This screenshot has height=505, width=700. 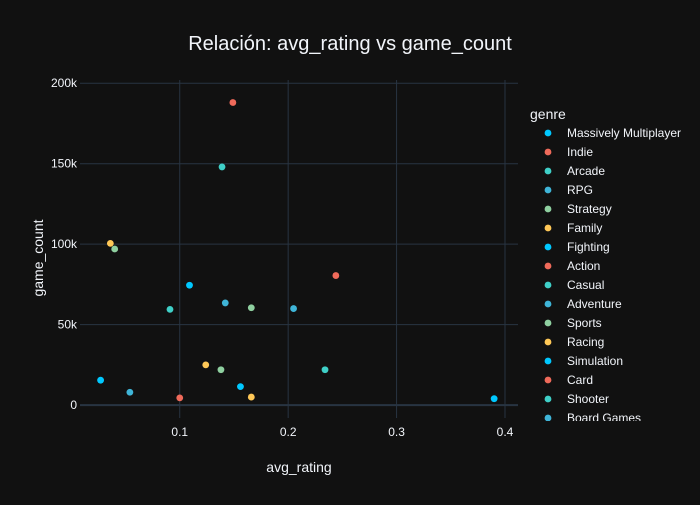 I want to click on legend-item-label: Family, so click(x=584, y=228).